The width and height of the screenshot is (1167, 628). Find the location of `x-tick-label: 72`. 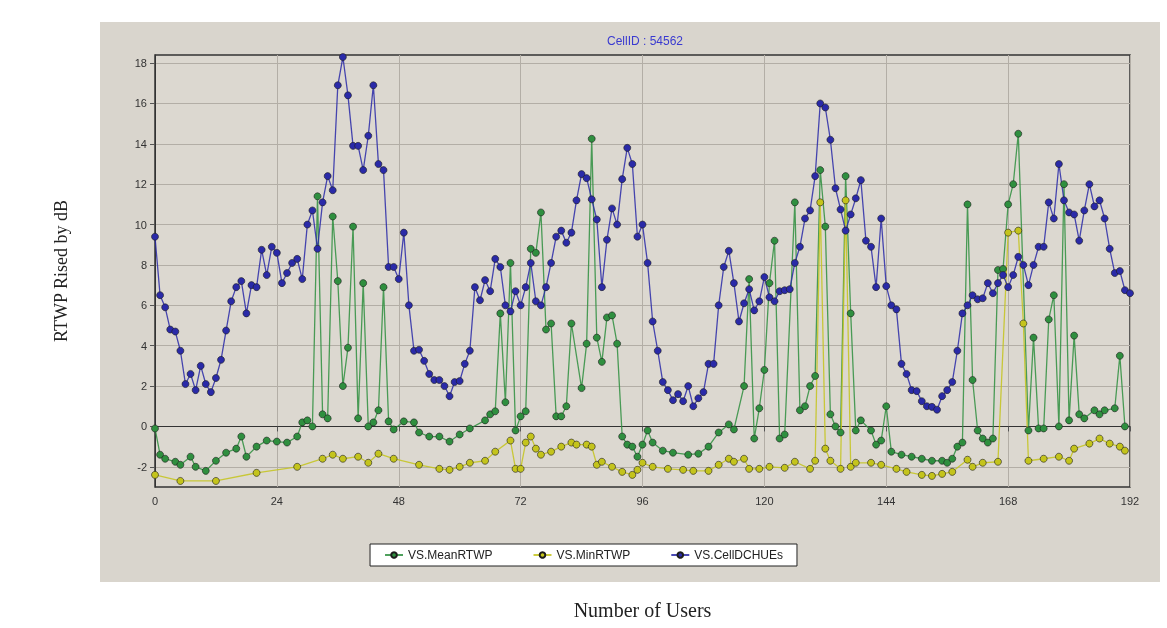

x-tick-label: 72 is located at coordinates (520, 500).